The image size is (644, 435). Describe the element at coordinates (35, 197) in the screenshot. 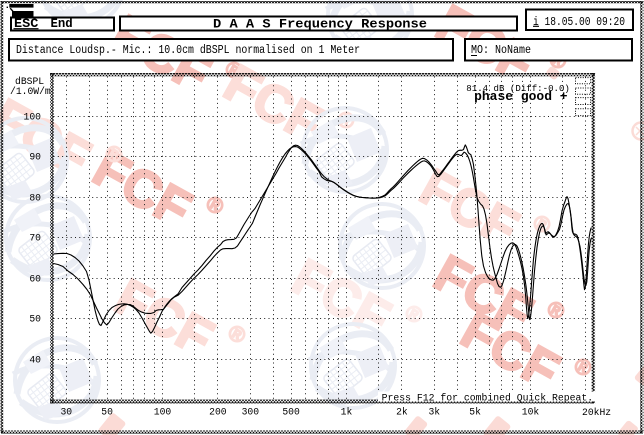

I see `svg-text: 80` at that location.